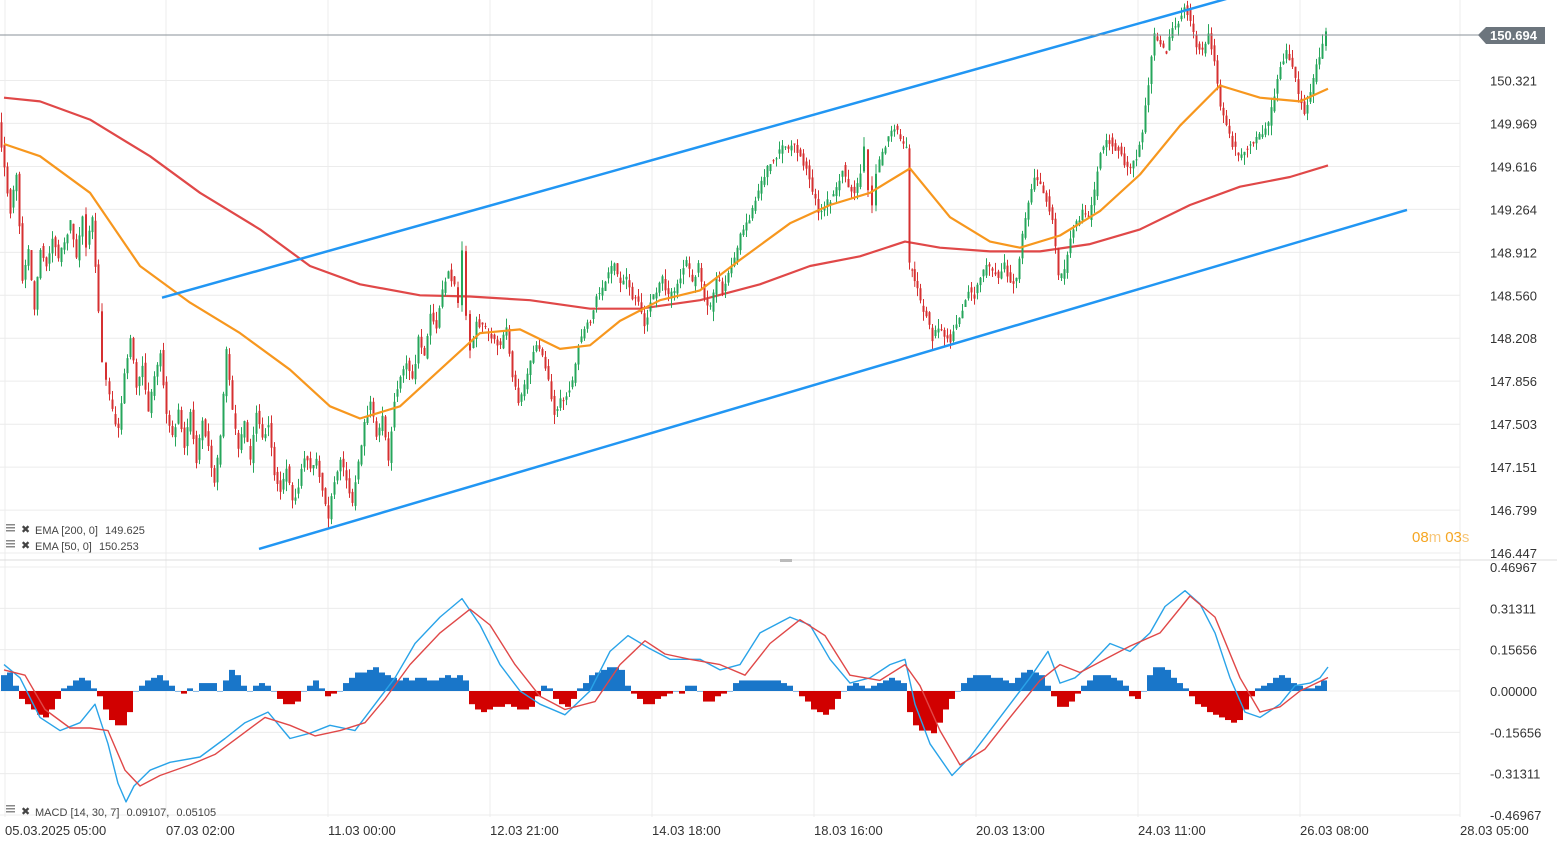  I want to click on price-tick-label: 147.151, so click(1513, 467).